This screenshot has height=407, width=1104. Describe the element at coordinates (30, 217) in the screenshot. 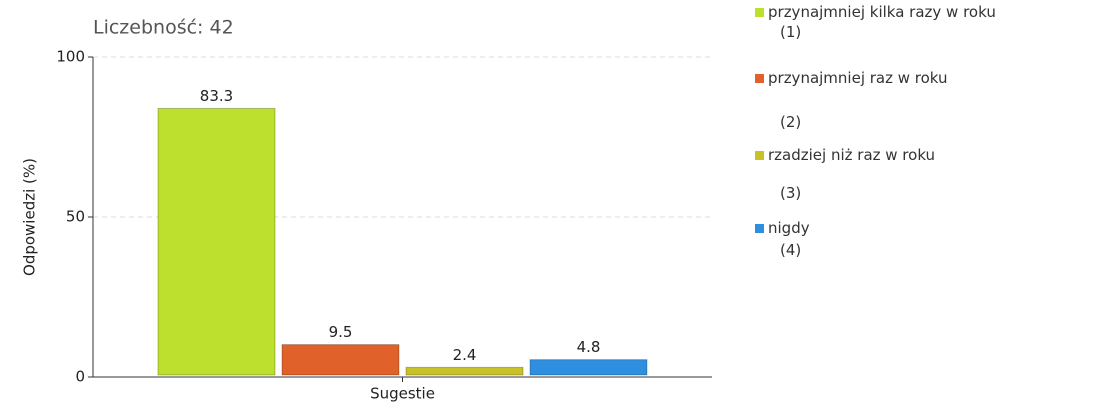

I see `y-axis-label: Odpowiedzi (%)` at that location.